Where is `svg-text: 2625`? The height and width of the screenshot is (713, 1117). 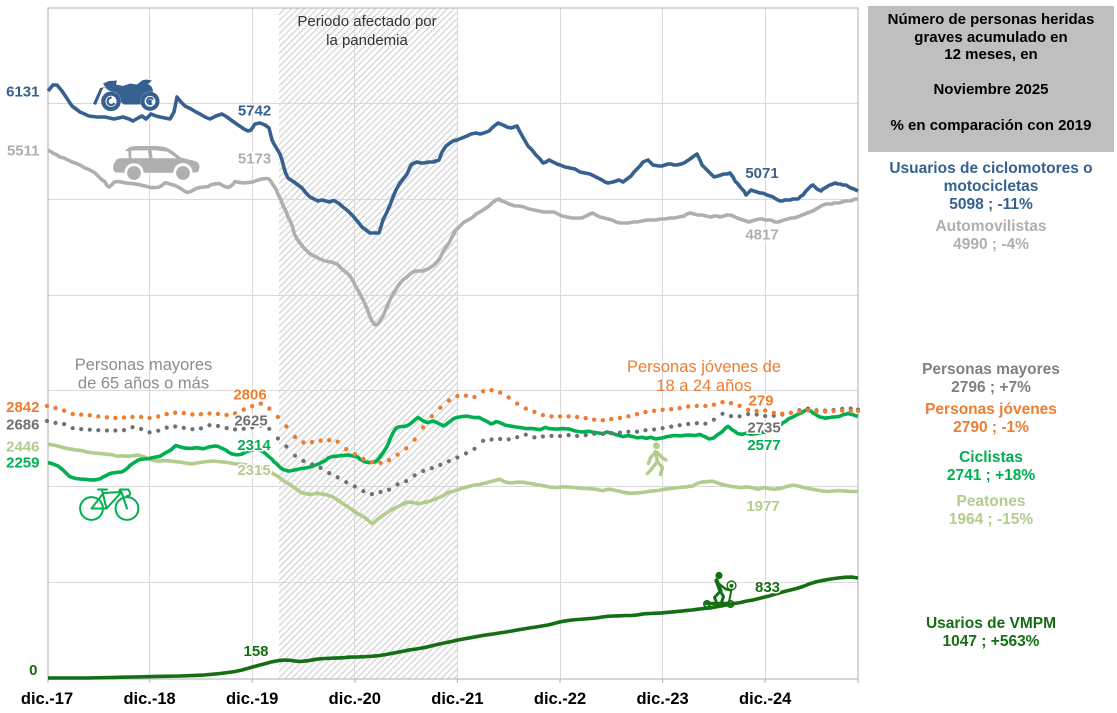
svg-text: 2625 is located at coordinates (250, 421).